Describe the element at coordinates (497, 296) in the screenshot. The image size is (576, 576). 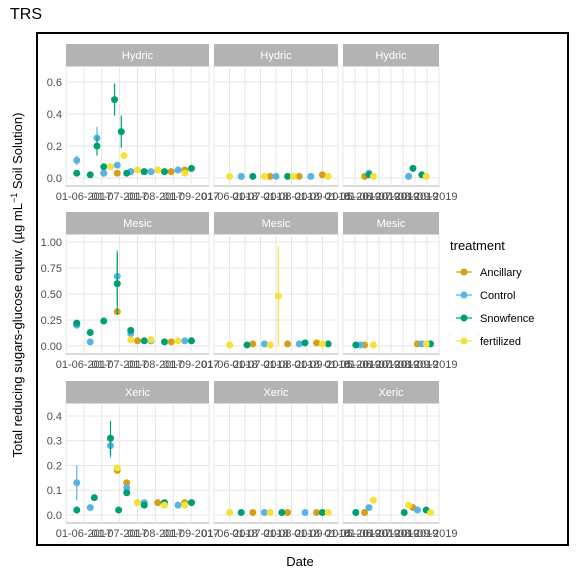
I see `legend-label: Control` at that location.